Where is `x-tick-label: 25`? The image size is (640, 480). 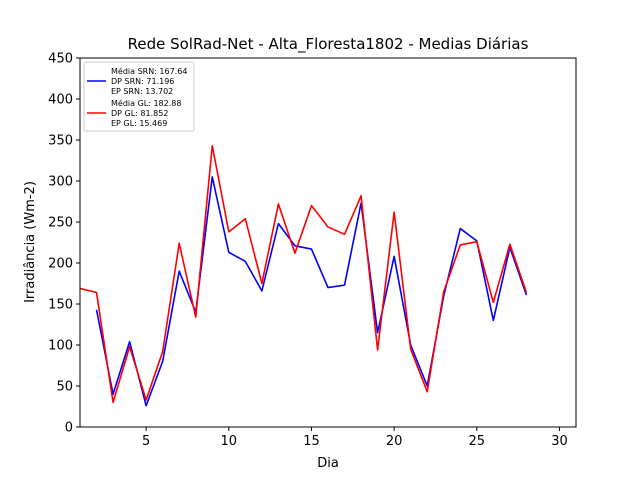 x-tick-label: 25 is located at coordinates (477, 441).